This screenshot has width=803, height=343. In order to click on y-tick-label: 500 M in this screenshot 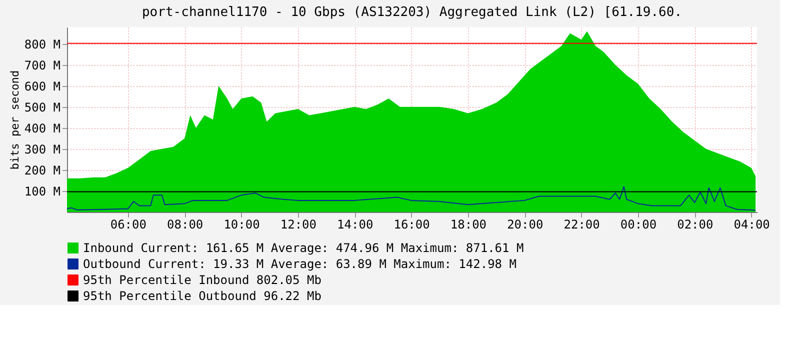, I will do `click(42, 107)`.